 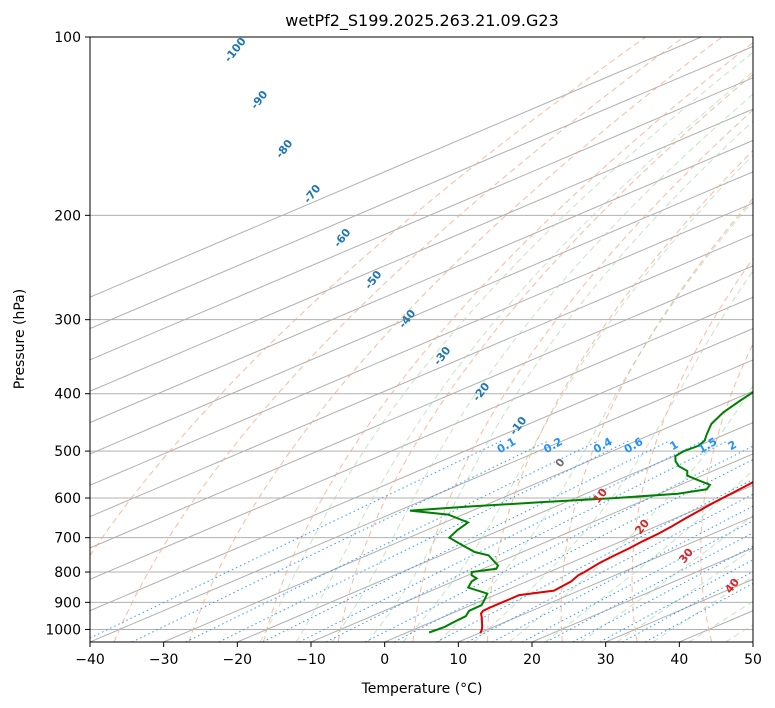 I want to click on x-tick-label: −30, so click(x=164, y=660).